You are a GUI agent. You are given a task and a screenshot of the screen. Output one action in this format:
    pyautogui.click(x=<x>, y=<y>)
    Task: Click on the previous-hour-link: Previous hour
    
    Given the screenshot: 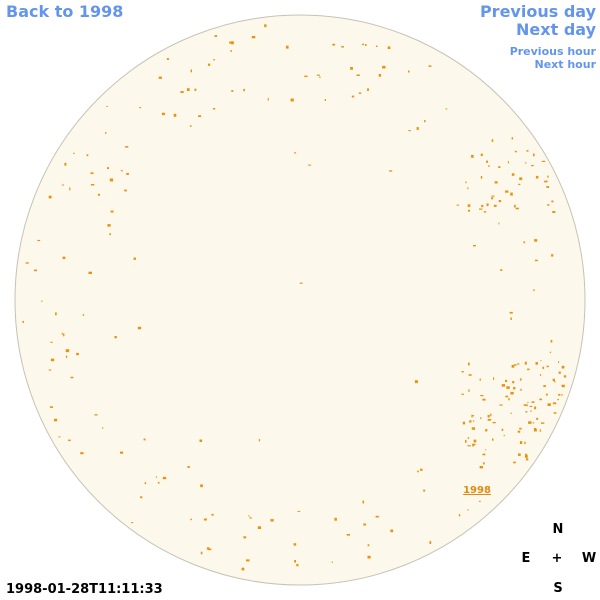 What is the action you would take?
    pyautogui.click(x=552, y=51)
    